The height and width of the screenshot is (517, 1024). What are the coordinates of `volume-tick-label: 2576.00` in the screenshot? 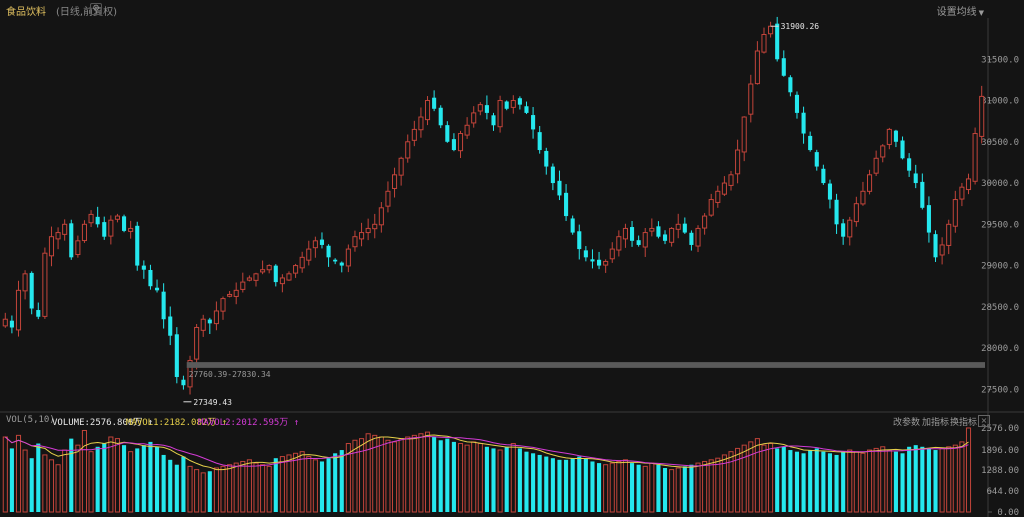 It's located at (1000, 429).